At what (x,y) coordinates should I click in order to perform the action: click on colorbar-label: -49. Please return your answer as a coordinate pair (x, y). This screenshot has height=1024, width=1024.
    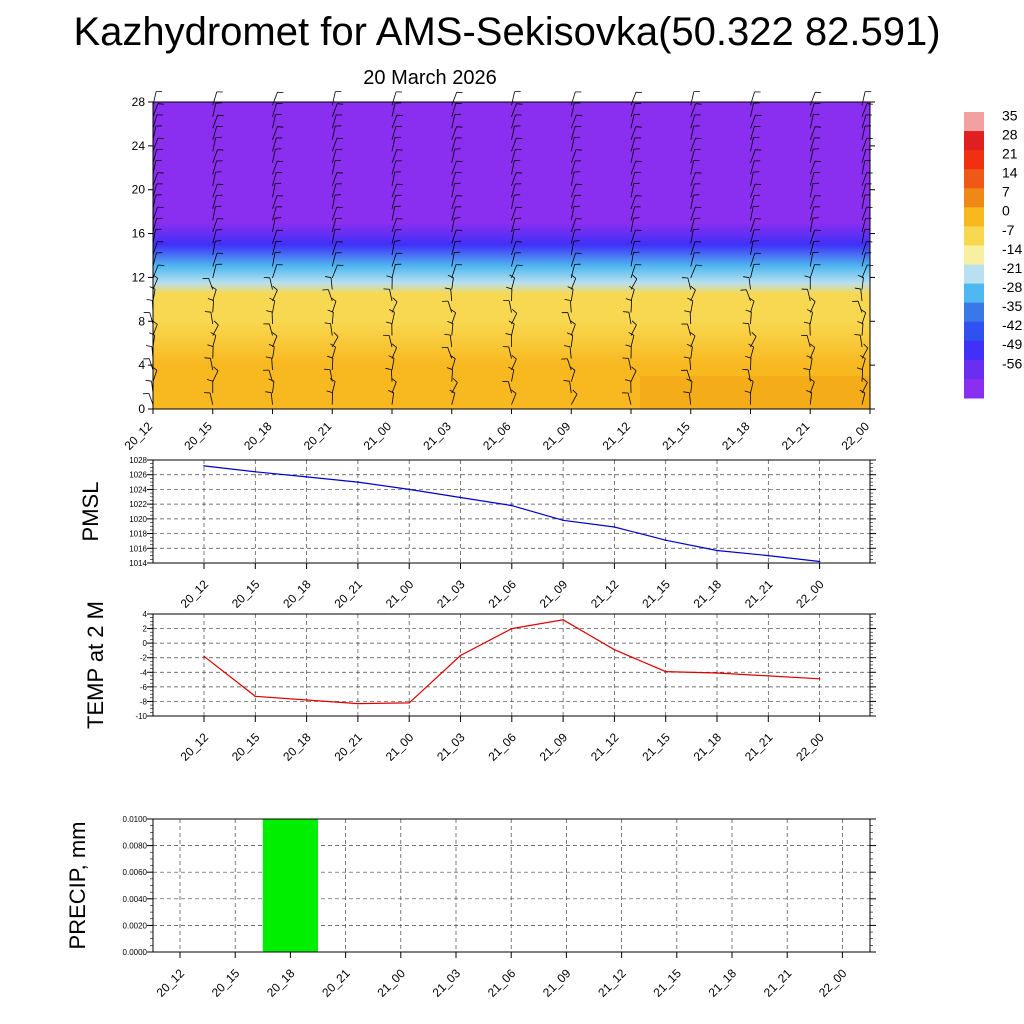
    Looking at the image, I should click on (1012, 344).